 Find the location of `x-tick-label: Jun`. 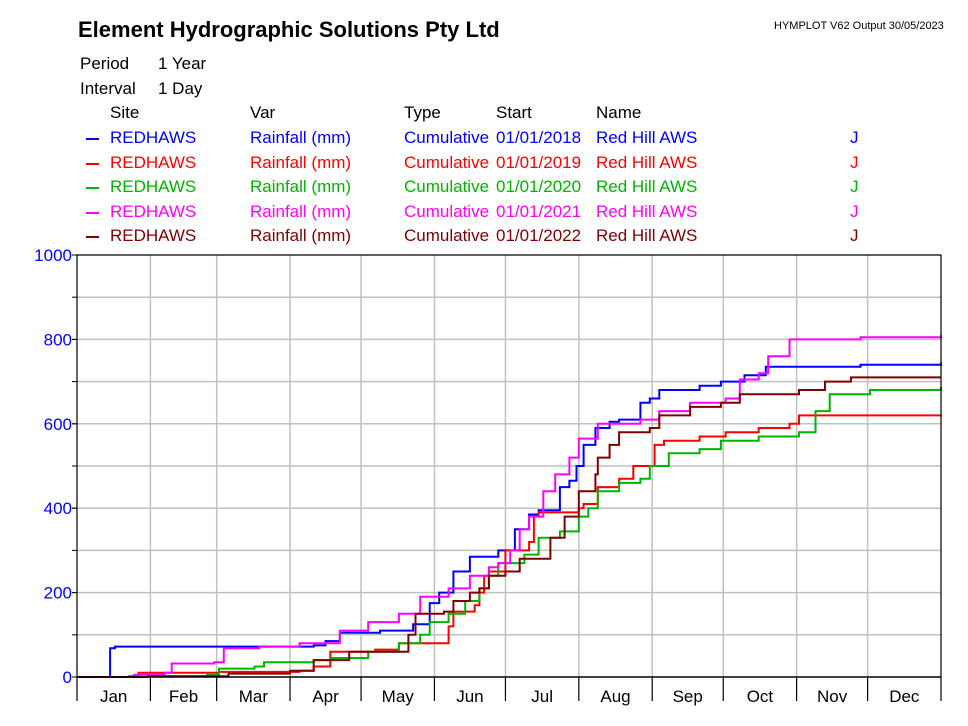

x-tick-label: Jun is located at coordinates (469, 696).